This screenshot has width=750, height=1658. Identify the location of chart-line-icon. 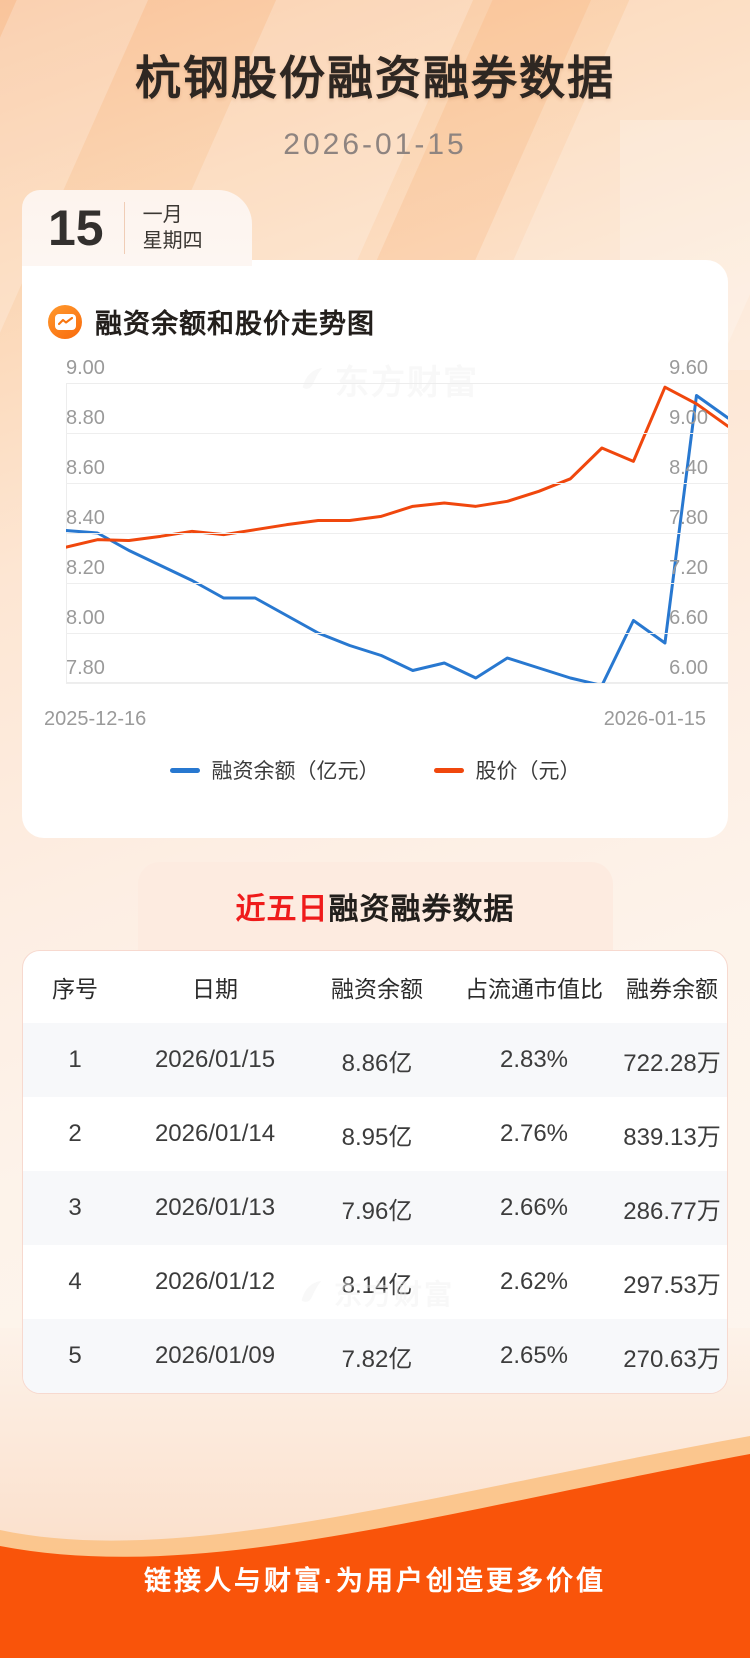
(65, 321).